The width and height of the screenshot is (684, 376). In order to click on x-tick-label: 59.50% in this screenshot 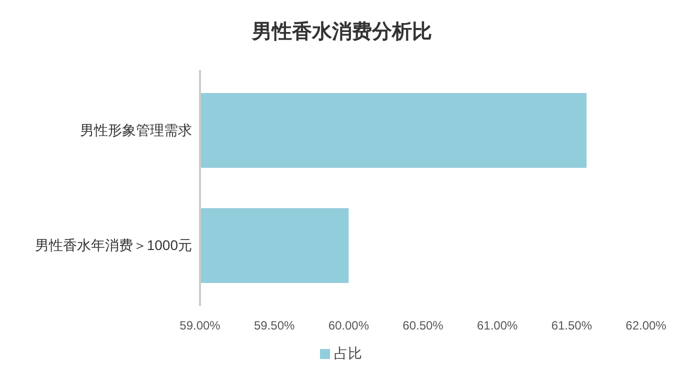, I will do `click(275, 325)`.